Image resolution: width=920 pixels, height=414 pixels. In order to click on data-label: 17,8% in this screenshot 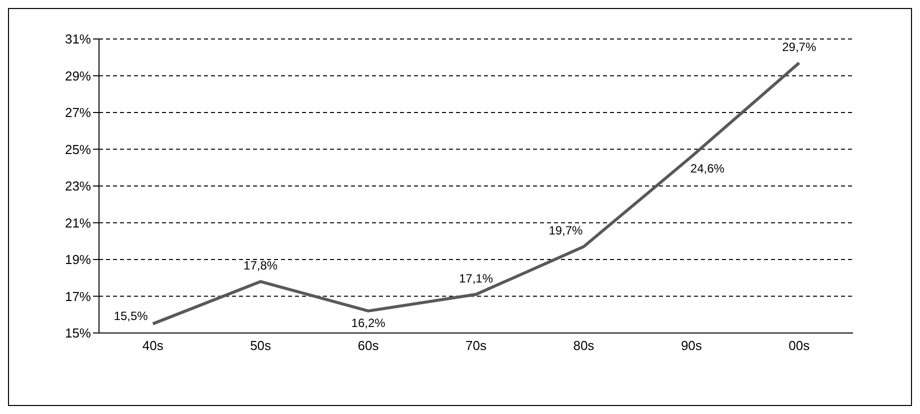, I will do `click(261, 265)`.